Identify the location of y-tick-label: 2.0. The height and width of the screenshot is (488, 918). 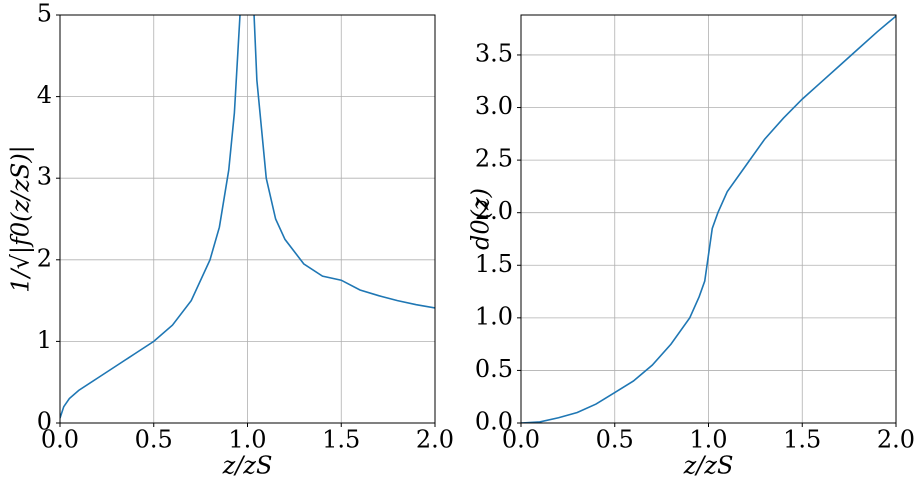
(494, 211).